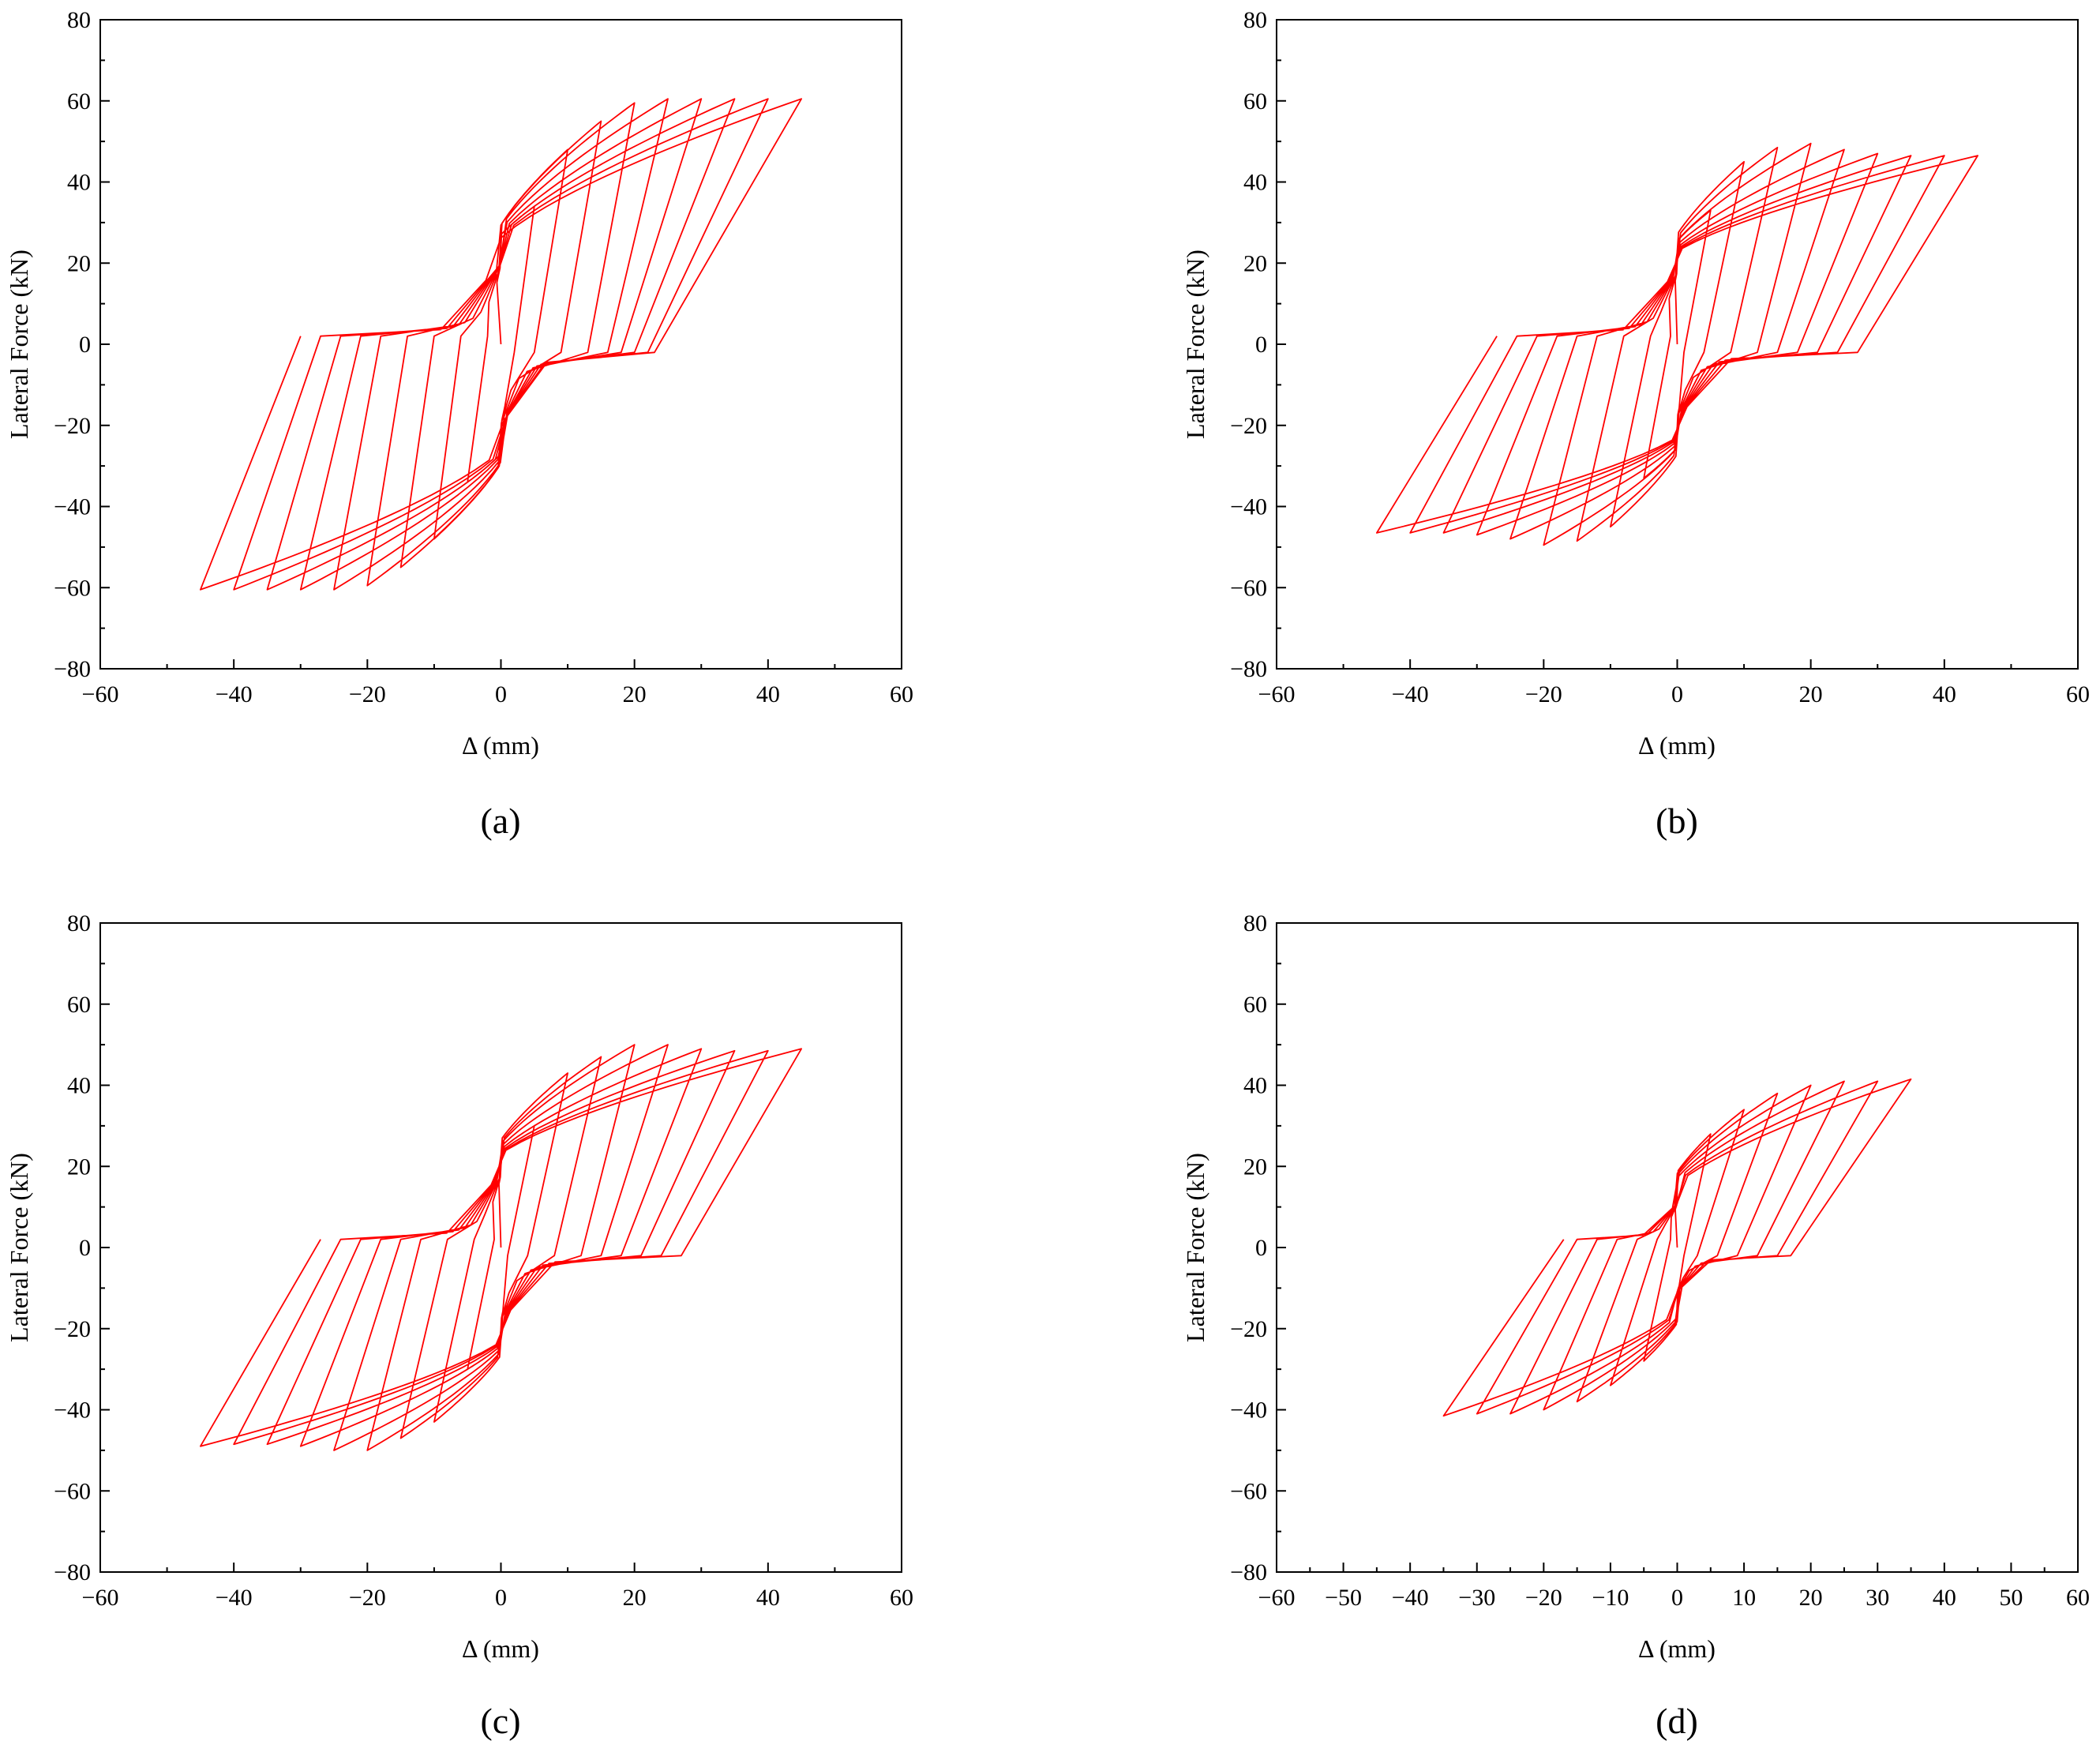  Describe the element at coordinates (1610, 1598) in the screenshot. I see `x-tick-label: −10` at that location.